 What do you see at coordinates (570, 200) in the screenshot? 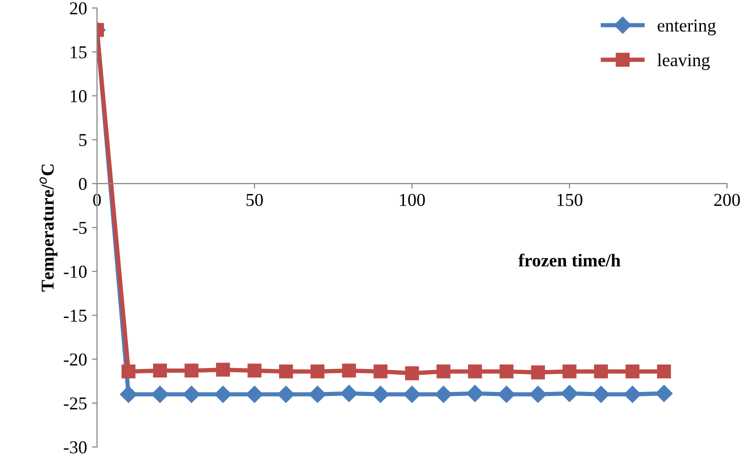
I see `x-tick-label: 150` at bounding box center [570, 200].